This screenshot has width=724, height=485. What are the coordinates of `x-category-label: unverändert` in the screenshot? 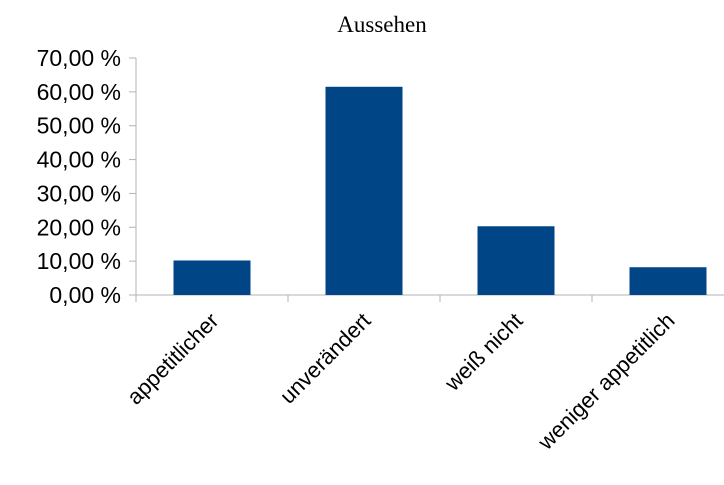 It's located at (325, 358).